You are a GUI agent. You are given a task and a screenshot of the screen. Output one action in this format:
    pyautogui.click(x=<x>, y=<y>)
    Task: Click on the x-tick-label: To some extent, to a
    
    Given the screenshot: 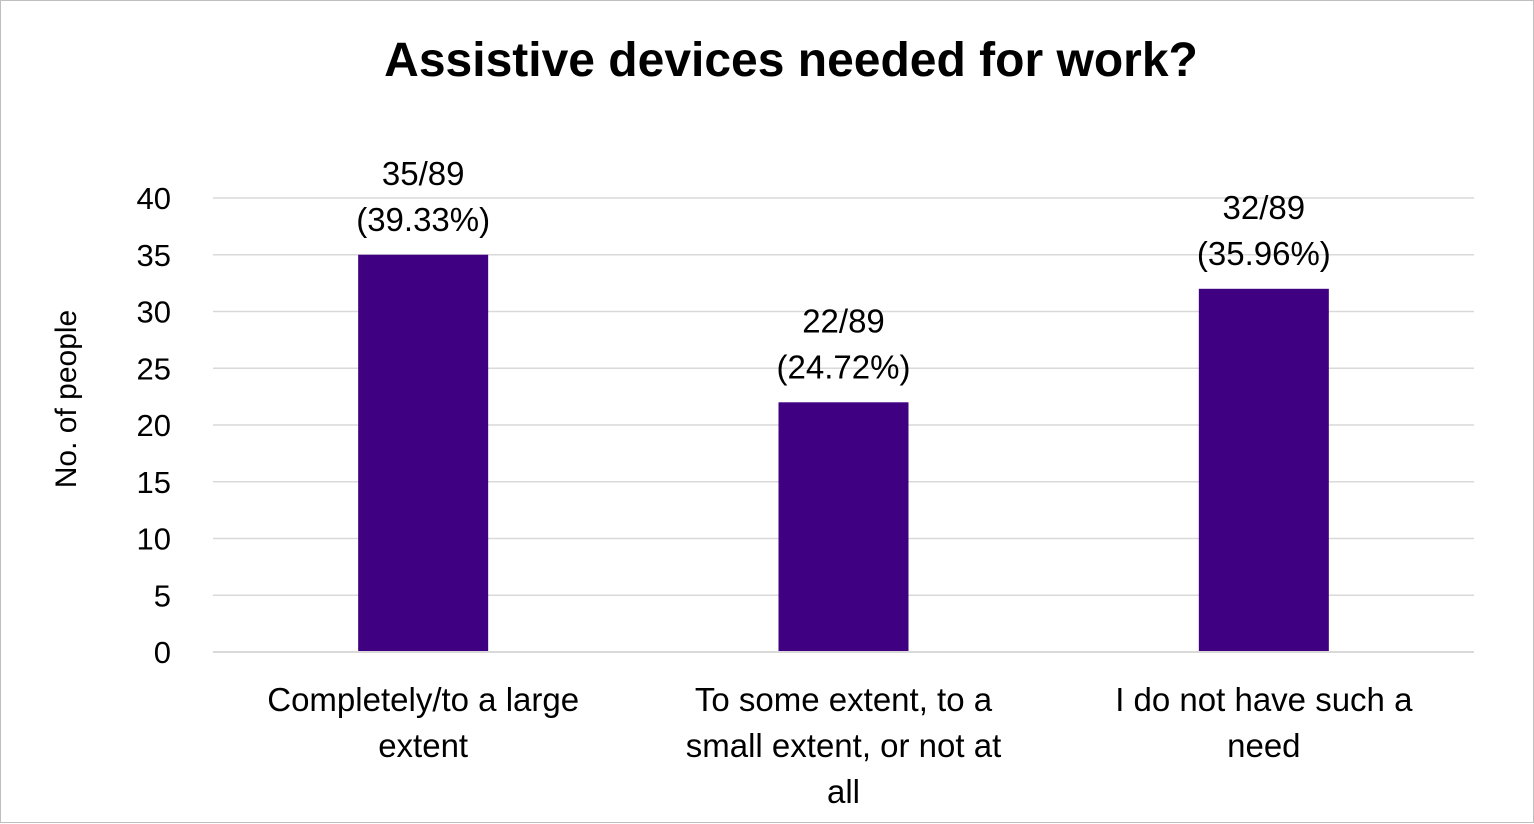 What is the action you would take?
    pyautogui.click(x=844, y=699)
    